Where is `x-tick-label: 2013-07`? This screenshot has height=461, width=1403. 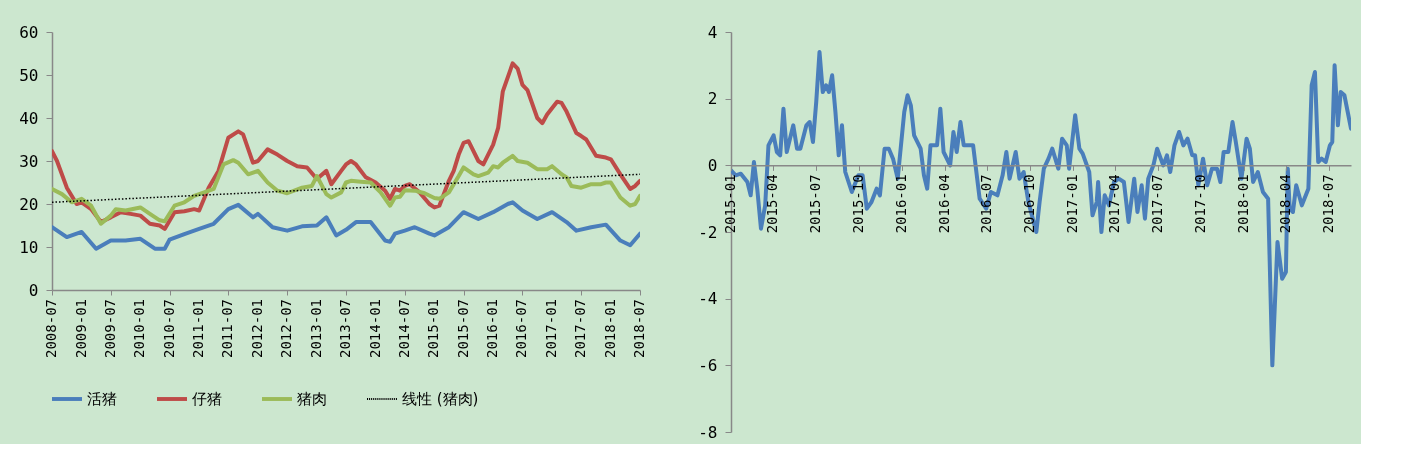
x-tick-label: 2013-07 is located at coordinates (345, 329).